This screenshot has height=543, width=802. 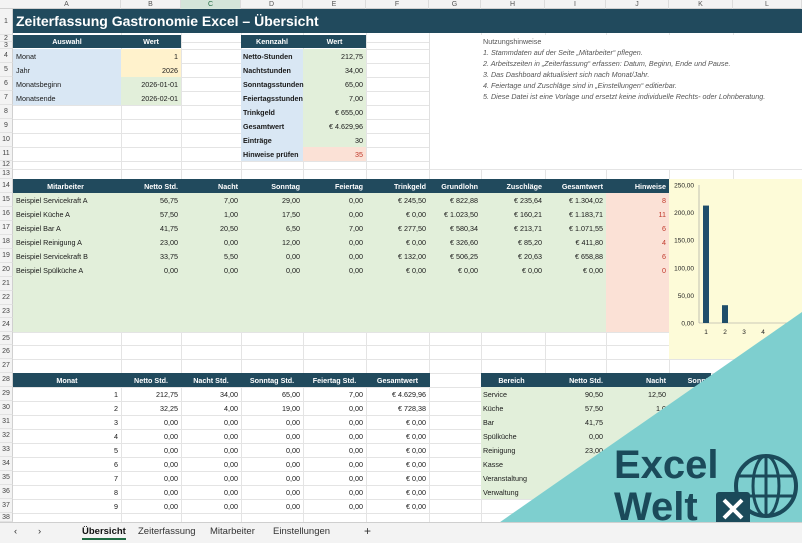 What do you see at coordinates (43, 214) in the screenshot?
I see `employee-cell: Beispiel Küche A` at bounding box center [43, 214].